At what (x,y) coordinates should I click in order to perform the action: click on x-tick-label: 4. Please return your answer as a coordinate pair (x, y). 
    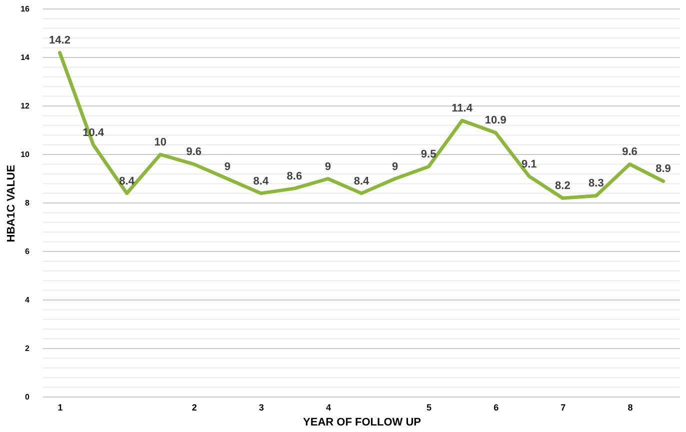
    Looking at the image, I should click on (328, 407).